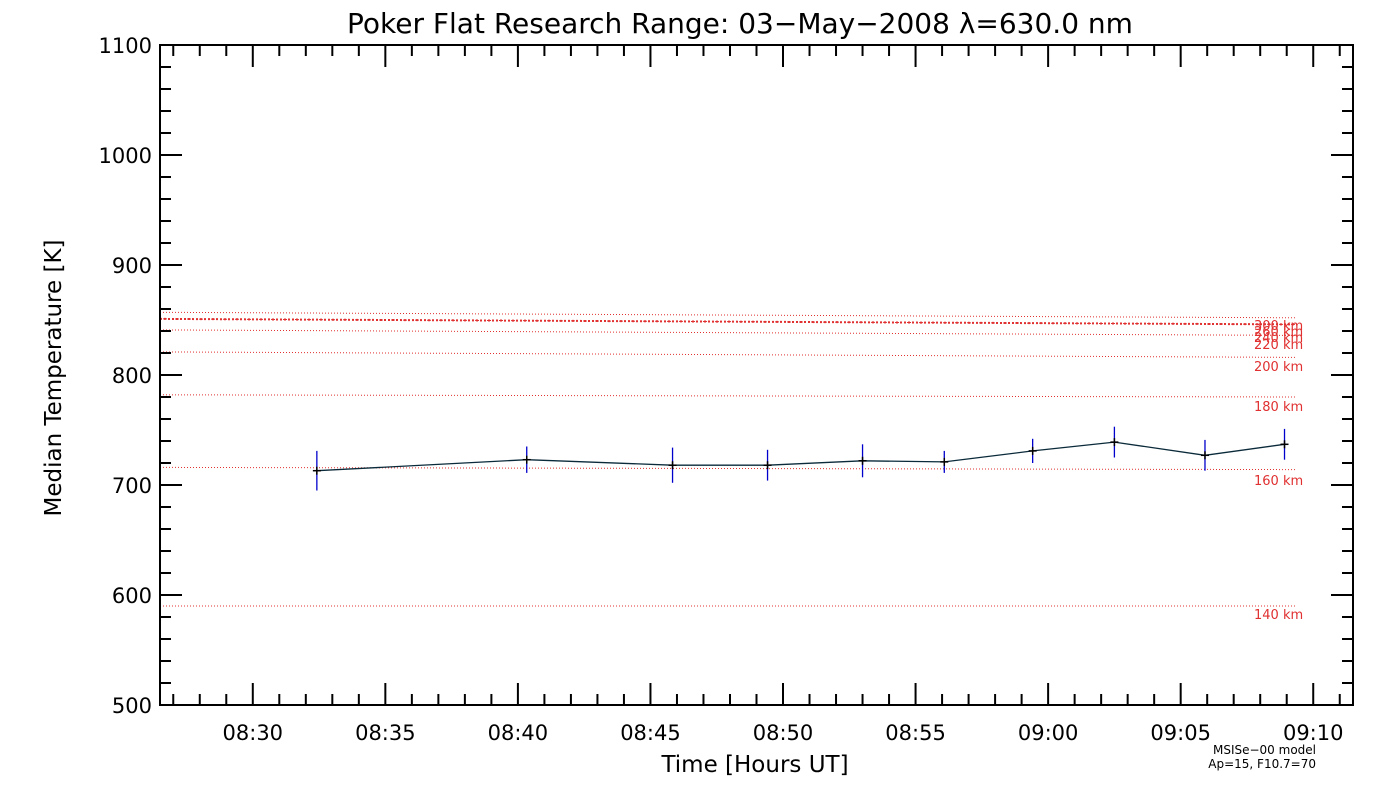 The height and width of the screenshot is (800, 1400). What do you see at coordinates (132, 266) in the screenshot?
I see `y-tick-label: 900` at bounding box center [132, 266].